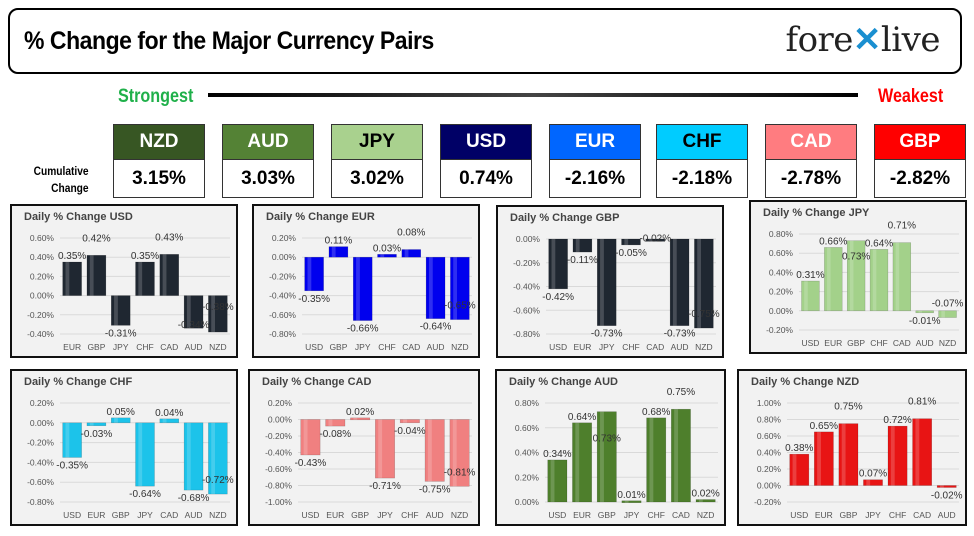 The image size is (974, 536). Describe the element at coordinates (582, 417) in the screenshot. I see `data-label: 0.64%` at that location.